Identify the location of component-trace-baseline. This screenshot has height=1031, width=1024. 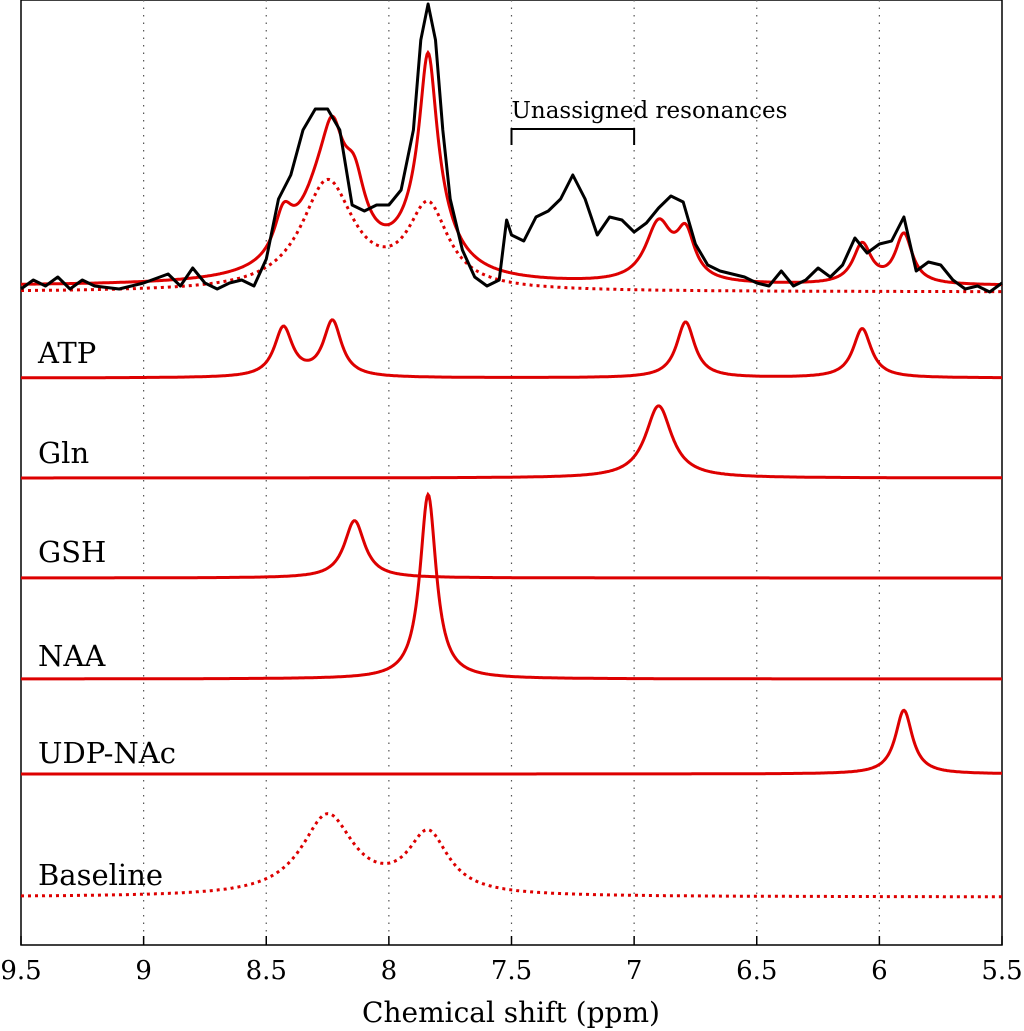
(511, 855).